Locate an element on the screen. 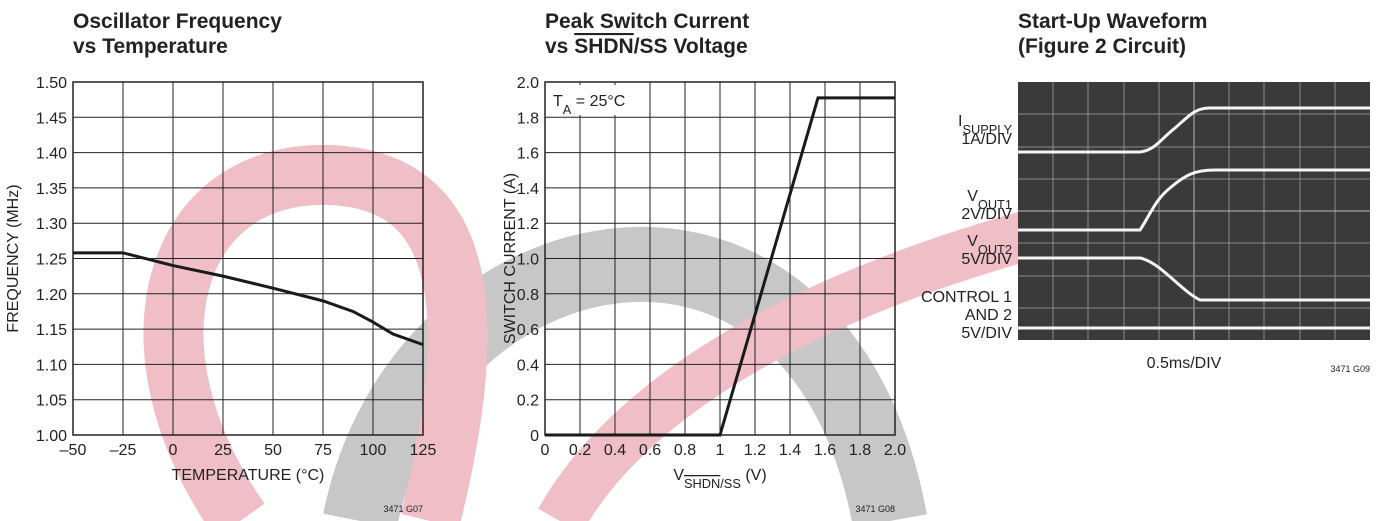 This screenshot has width=1380, height=521. data-line is located at coordinates (248, 299).